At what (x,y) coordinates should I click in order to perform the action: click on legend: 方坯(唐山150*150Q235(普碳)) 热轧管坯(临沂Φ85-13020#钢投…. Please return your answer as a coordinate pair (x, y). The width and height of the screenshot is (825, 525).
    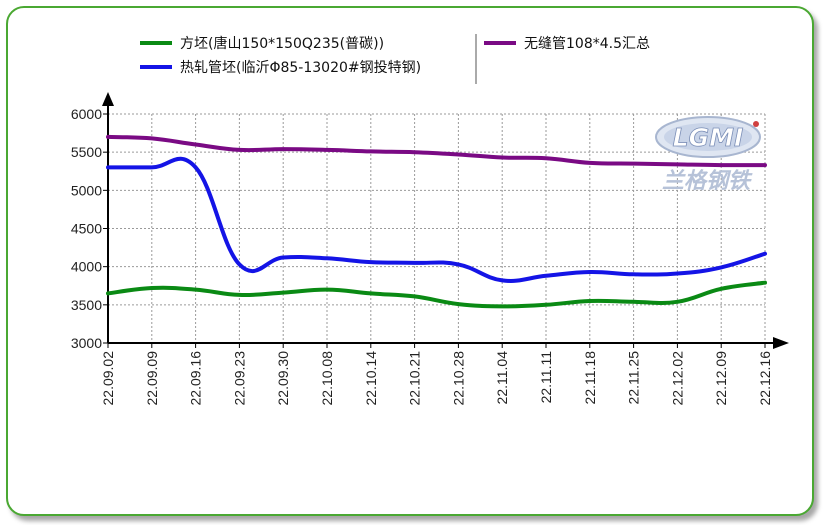
    Looking at the image, I should click on (395, 59).